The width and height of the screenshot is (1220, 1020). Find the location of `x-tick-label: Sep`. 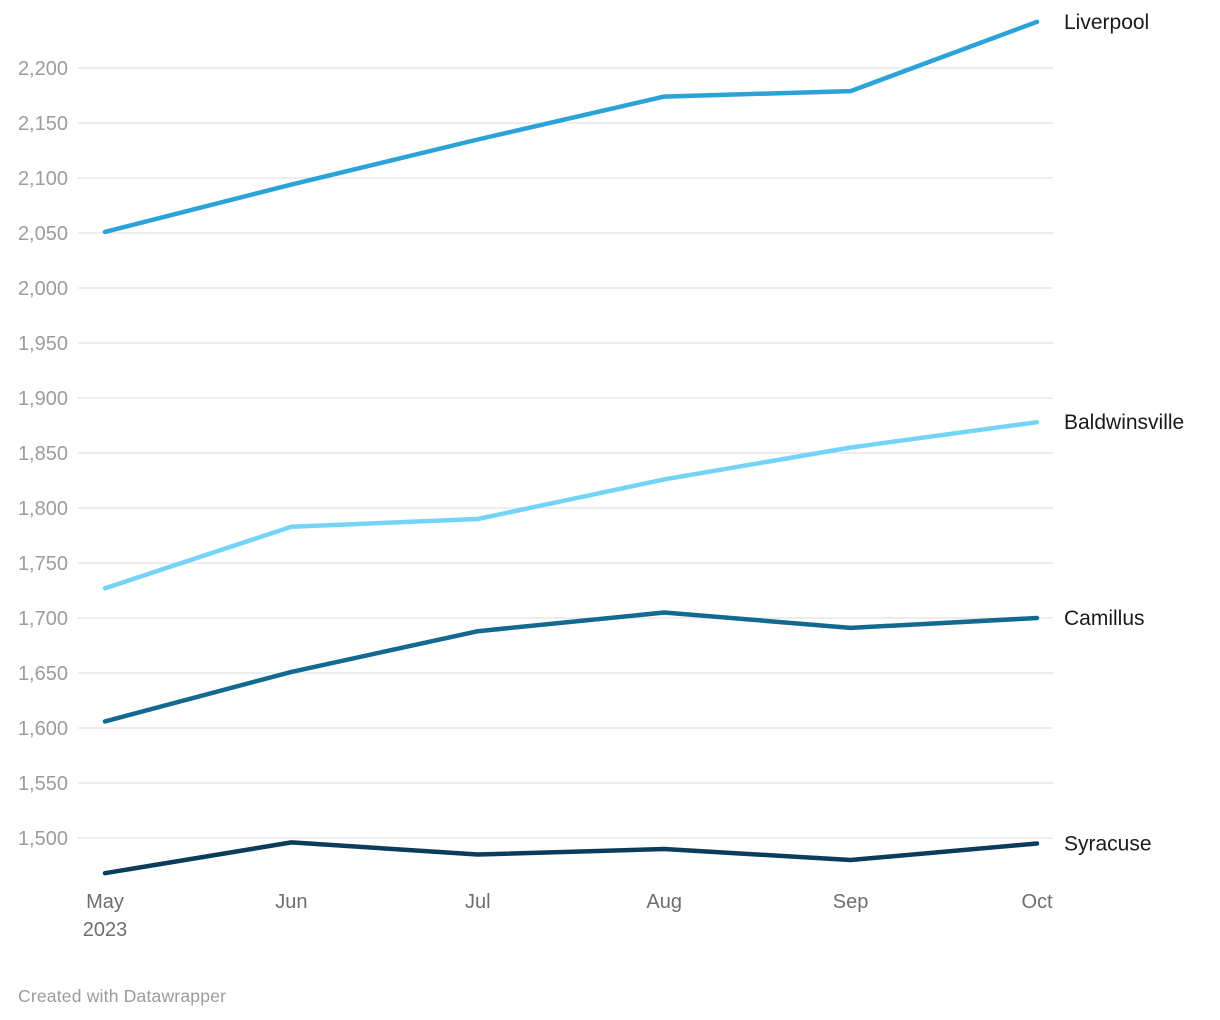

x-tick-label: Sep is located at coordinates (851, 902).